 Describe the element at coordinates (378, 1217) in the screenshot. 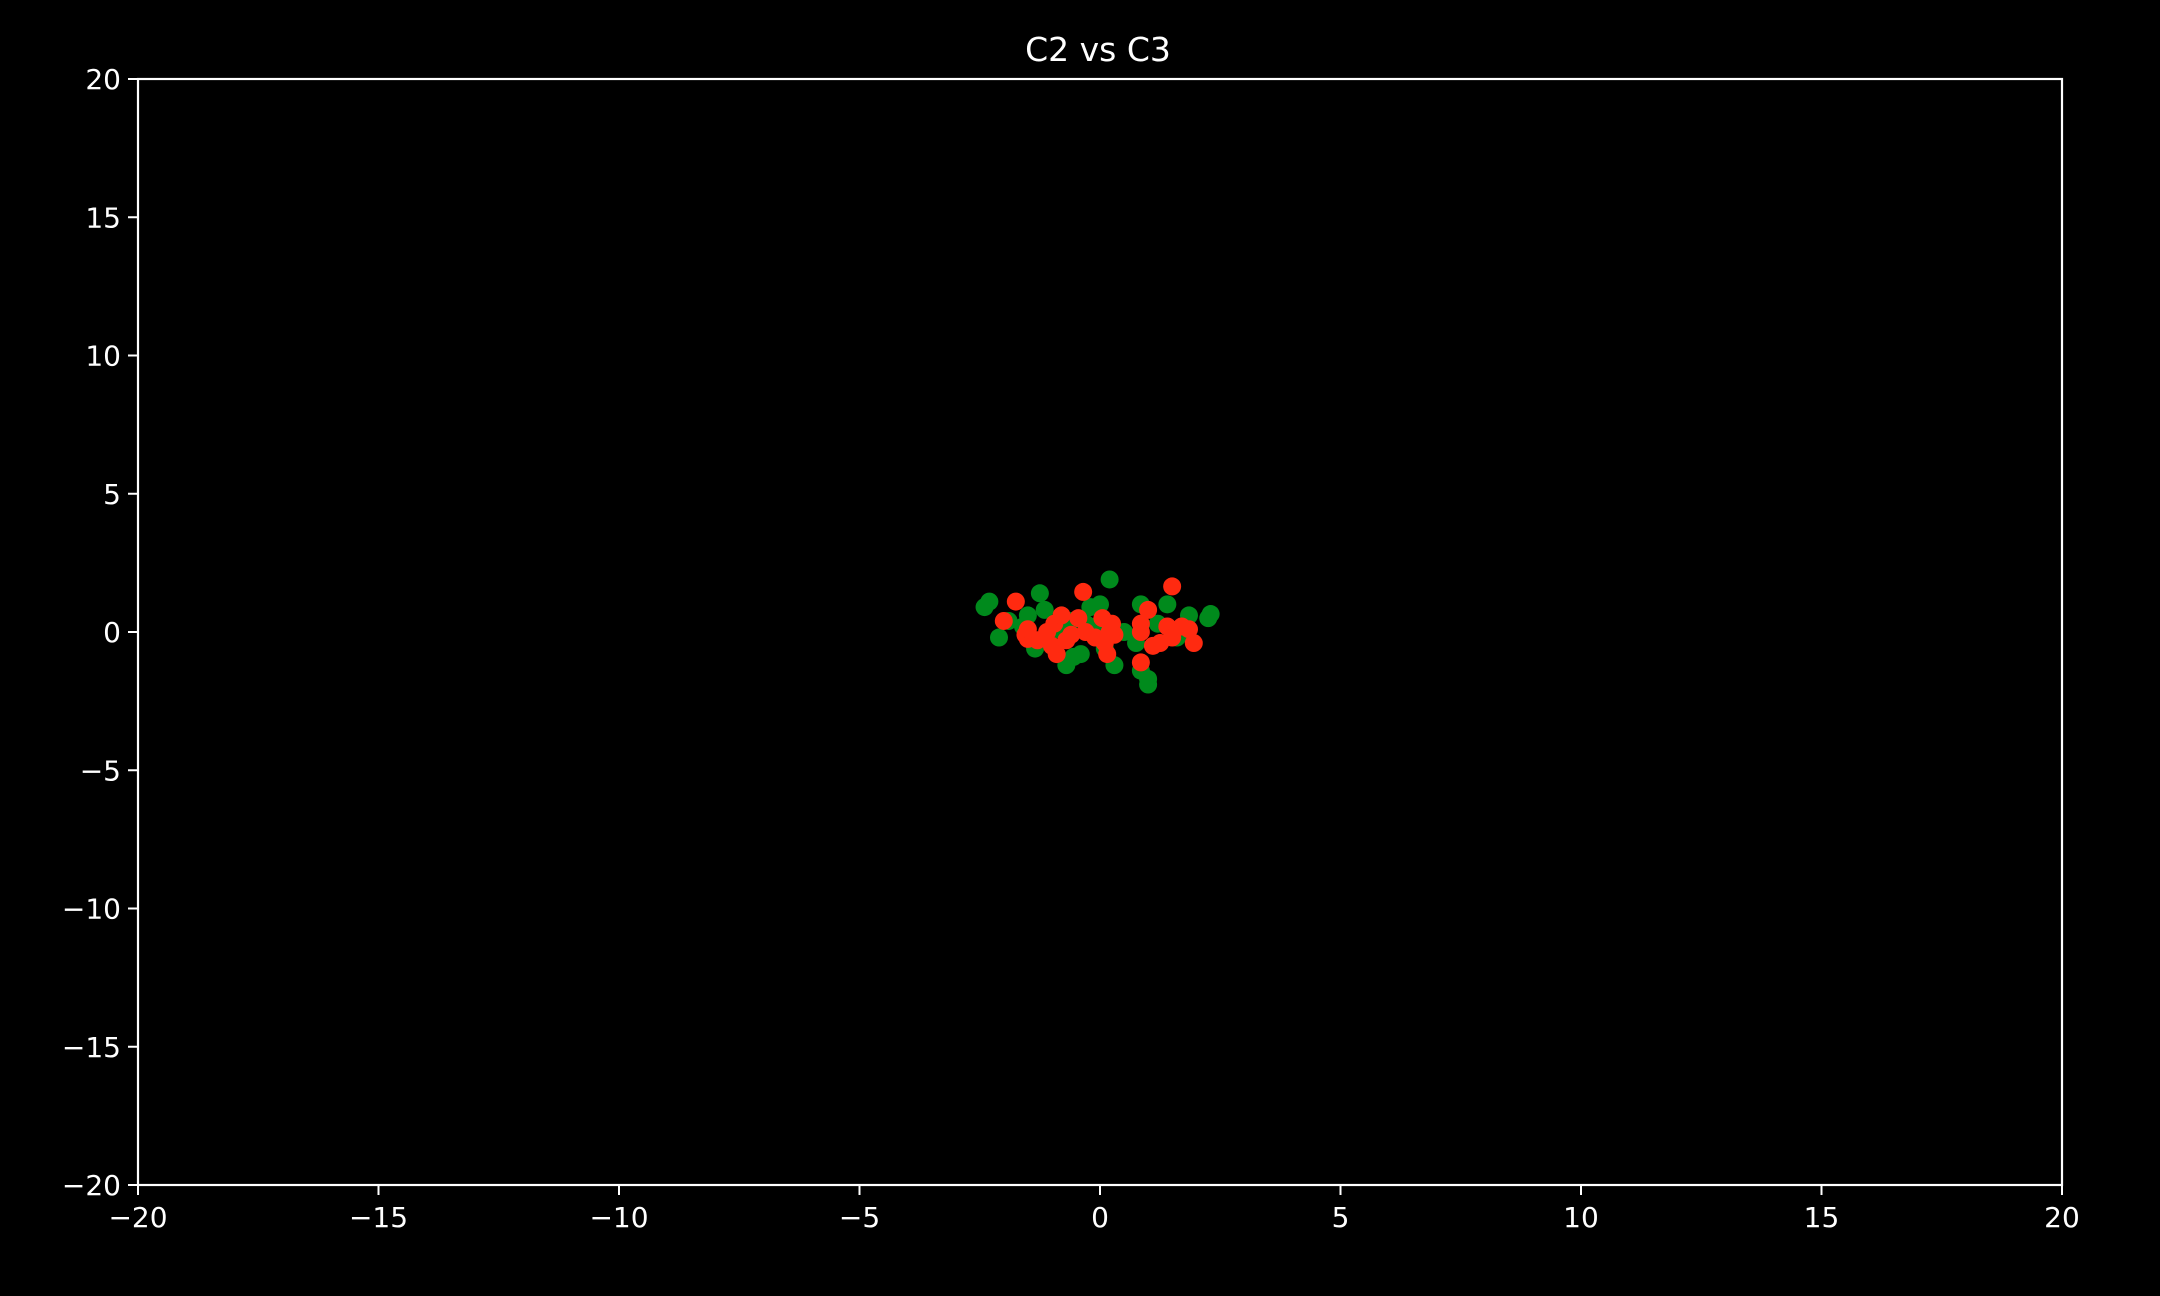

I see `x-tick-label: −15` at that location.